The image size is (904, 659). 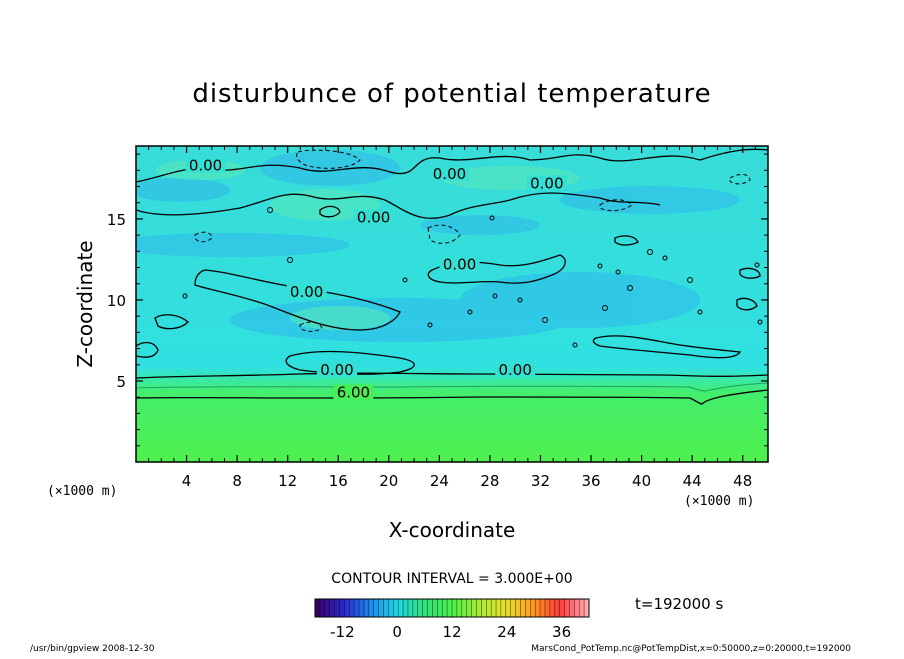 What do you see at coordinates (590, 481) in the screenshot?
I see `x-tick-label: 36` at bounding box center [590, 481].